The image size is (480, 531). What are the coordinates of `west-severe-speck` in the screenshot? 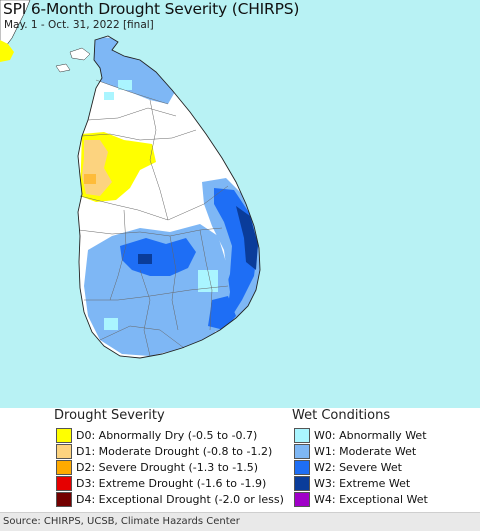 It's located at (90, 179).